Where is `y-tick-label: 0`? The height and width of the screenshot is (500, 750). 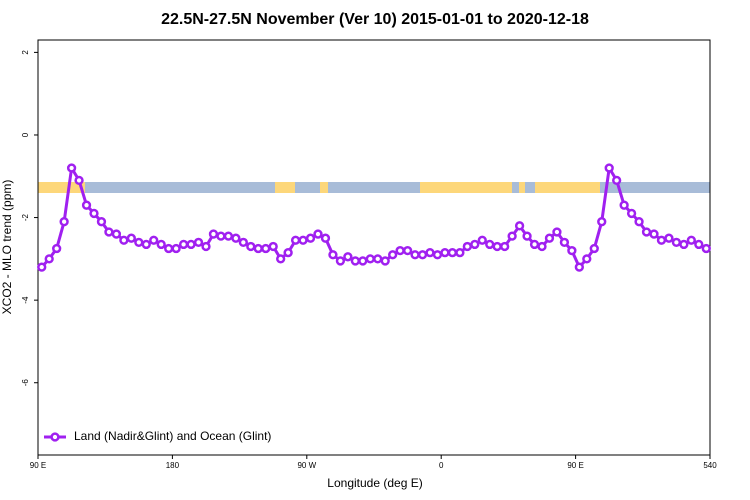 y-tick-label: 0 is located at coordinates (25, 134).